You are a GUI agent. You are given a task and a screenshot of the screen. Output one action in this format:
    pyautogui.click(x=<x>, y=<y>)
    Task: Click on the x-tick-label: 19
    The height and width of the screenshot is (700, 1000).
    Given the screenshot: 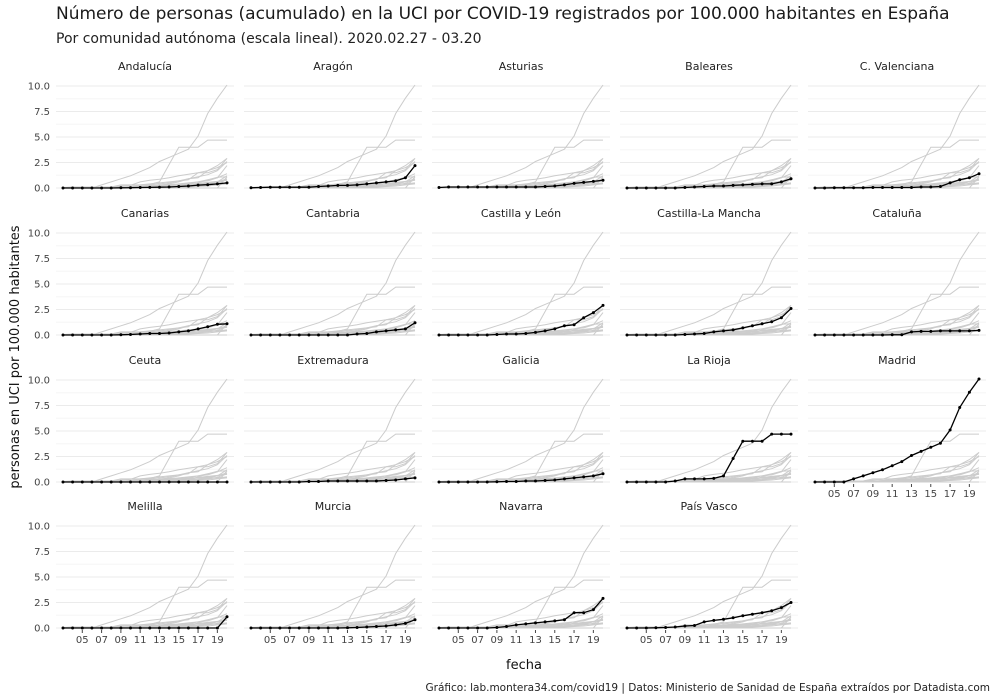 What is the action you would take?
    pyautogui.click(x=781, y=640)
    